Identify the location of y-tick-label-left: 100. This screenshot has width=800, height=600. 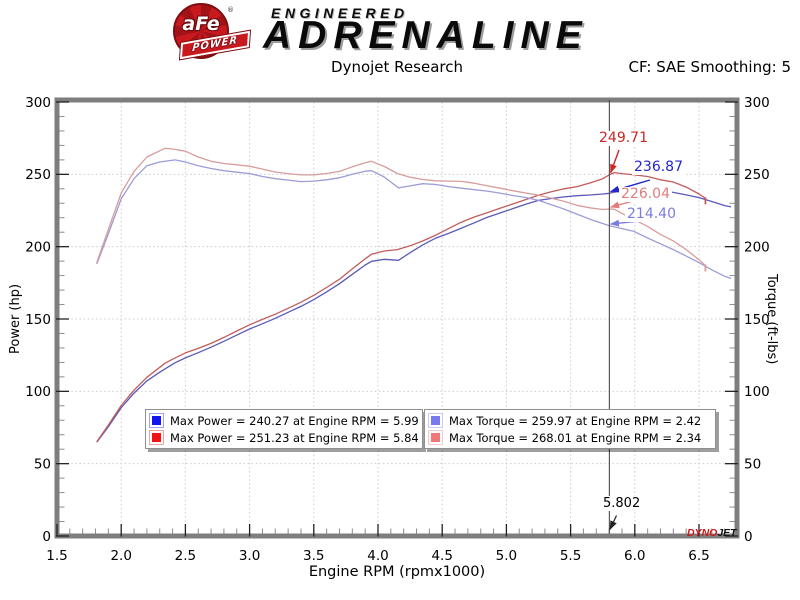
(38, 392).